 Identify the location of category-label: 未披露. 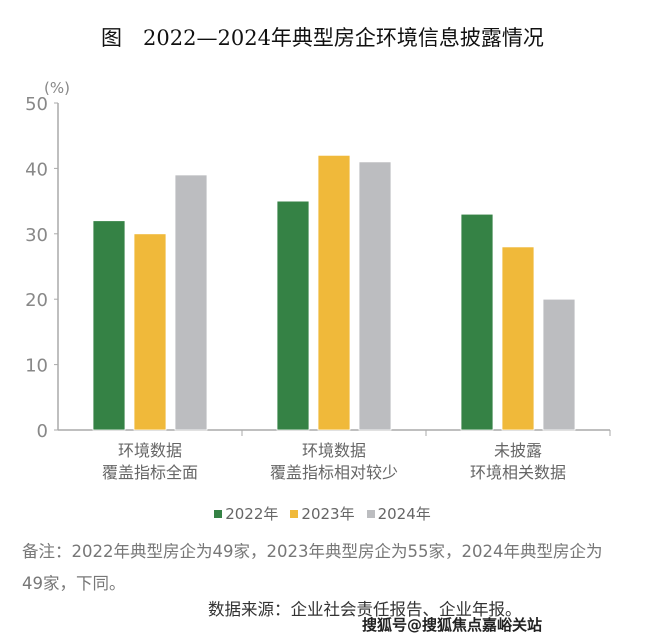
(518, 450).